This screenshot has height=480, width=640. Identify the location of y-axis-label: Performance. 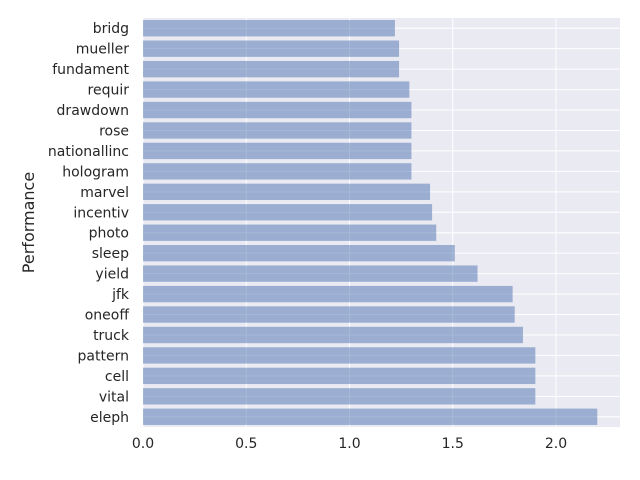
(28, 222).